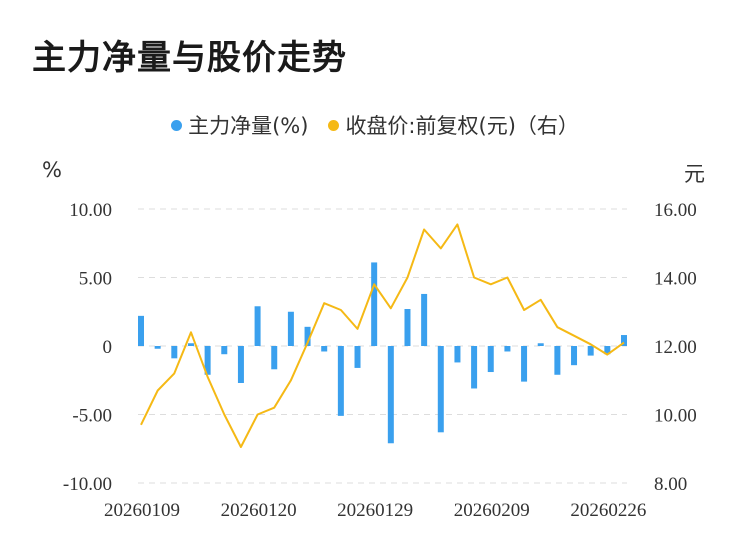 Image resolution: width=750 pixels, height=558 pixels. I want to click on legend-label-net-flow: 主力净量(%), so click(248, 126).